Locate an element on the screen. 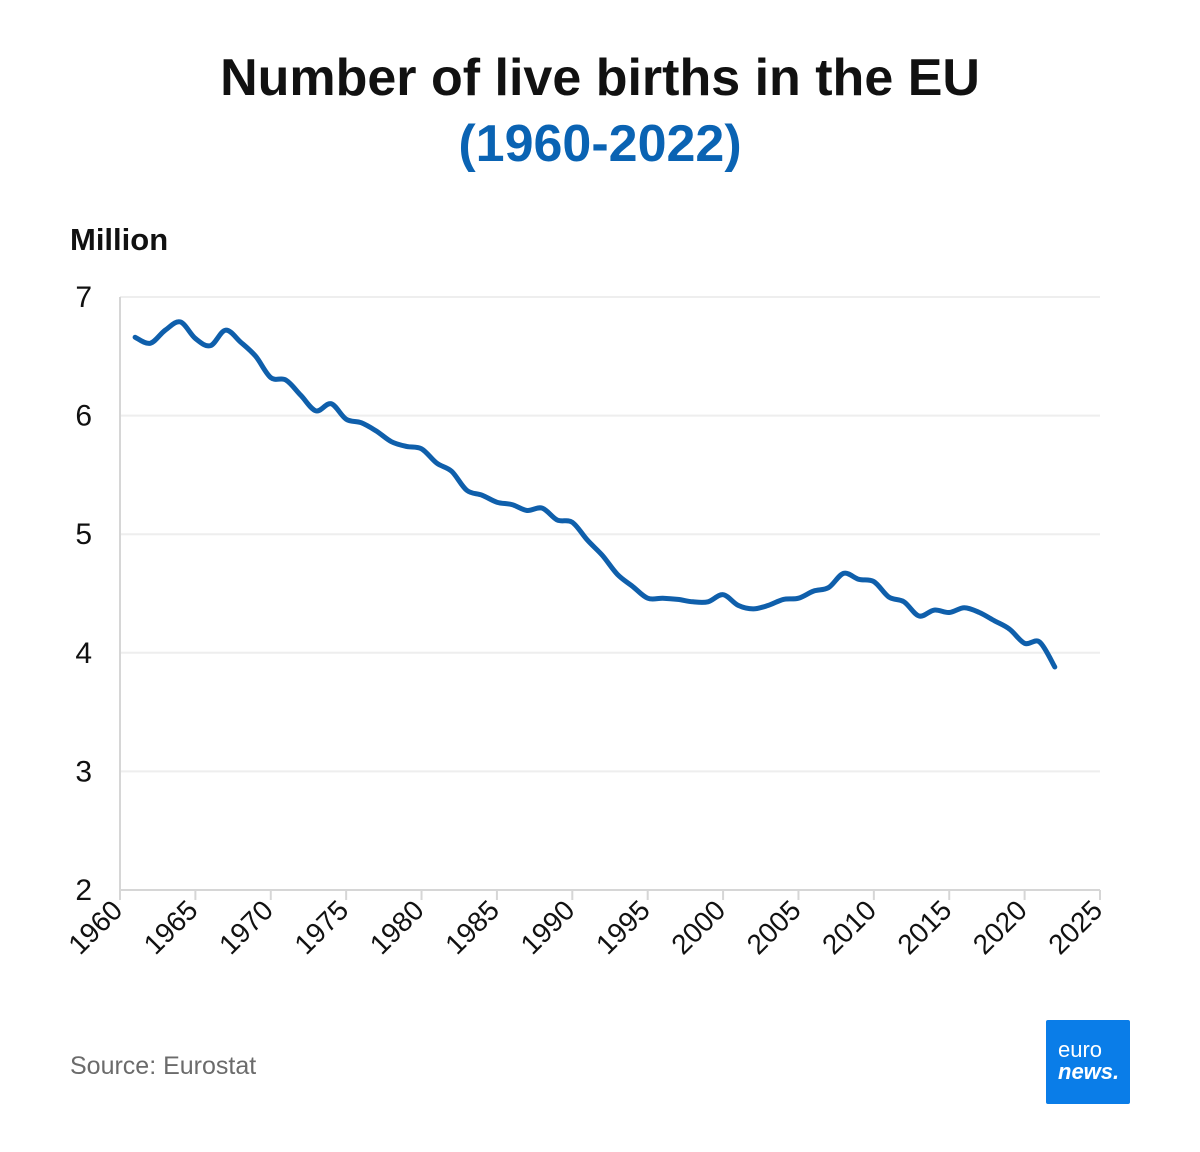 This screenshot has width=1200, height=1152. x-tick-label: 2025 is located at coordinates (1075, 927).